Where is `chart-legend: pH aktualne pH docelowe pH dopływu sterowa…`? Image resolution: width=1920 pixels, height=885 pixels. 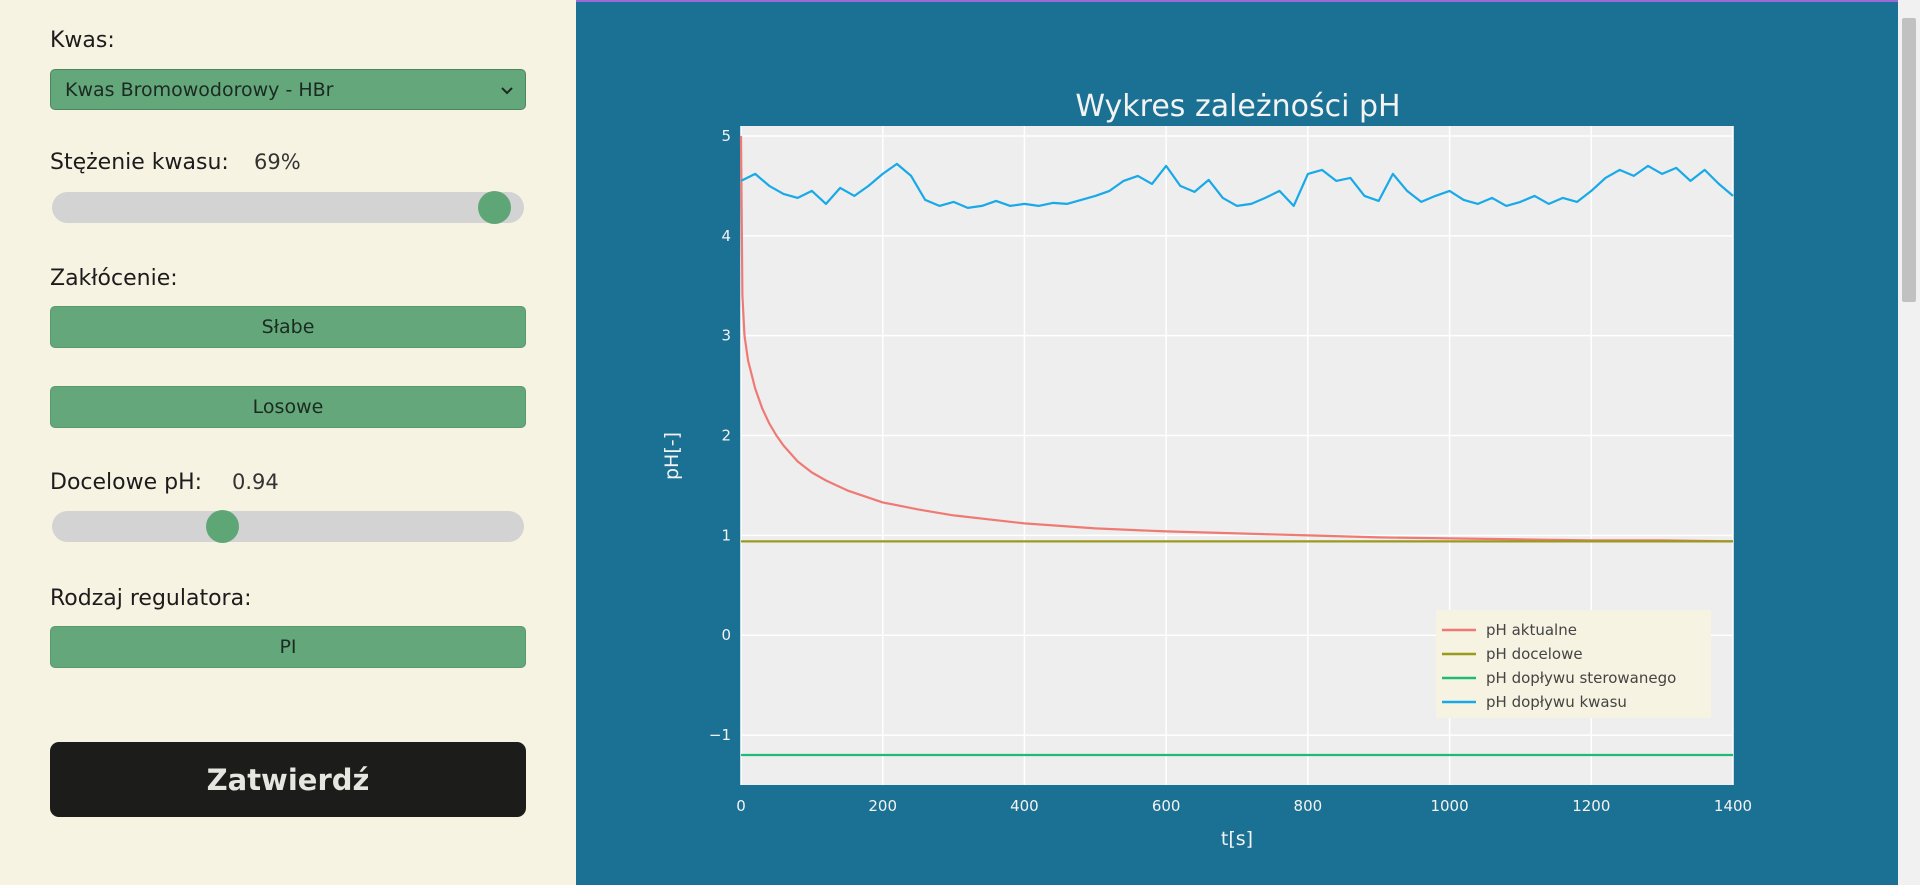 chart-legend: pH aktualne pH docelowe pH dopływu sterowa… is located at coordinates (1573, 664).